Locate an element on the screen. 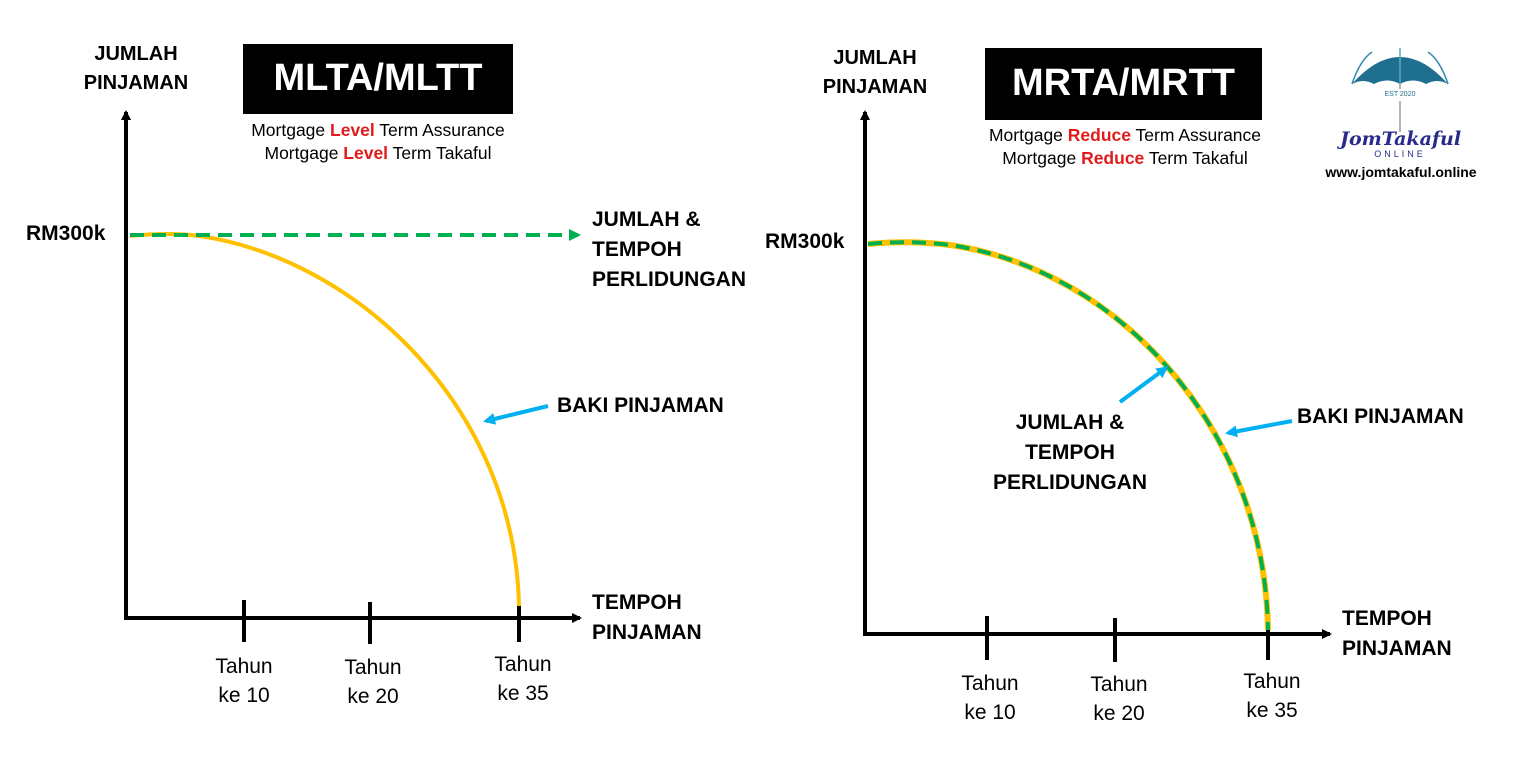  right-subtitle1-post: Term Assurance is located at coordinates (1196, 135).